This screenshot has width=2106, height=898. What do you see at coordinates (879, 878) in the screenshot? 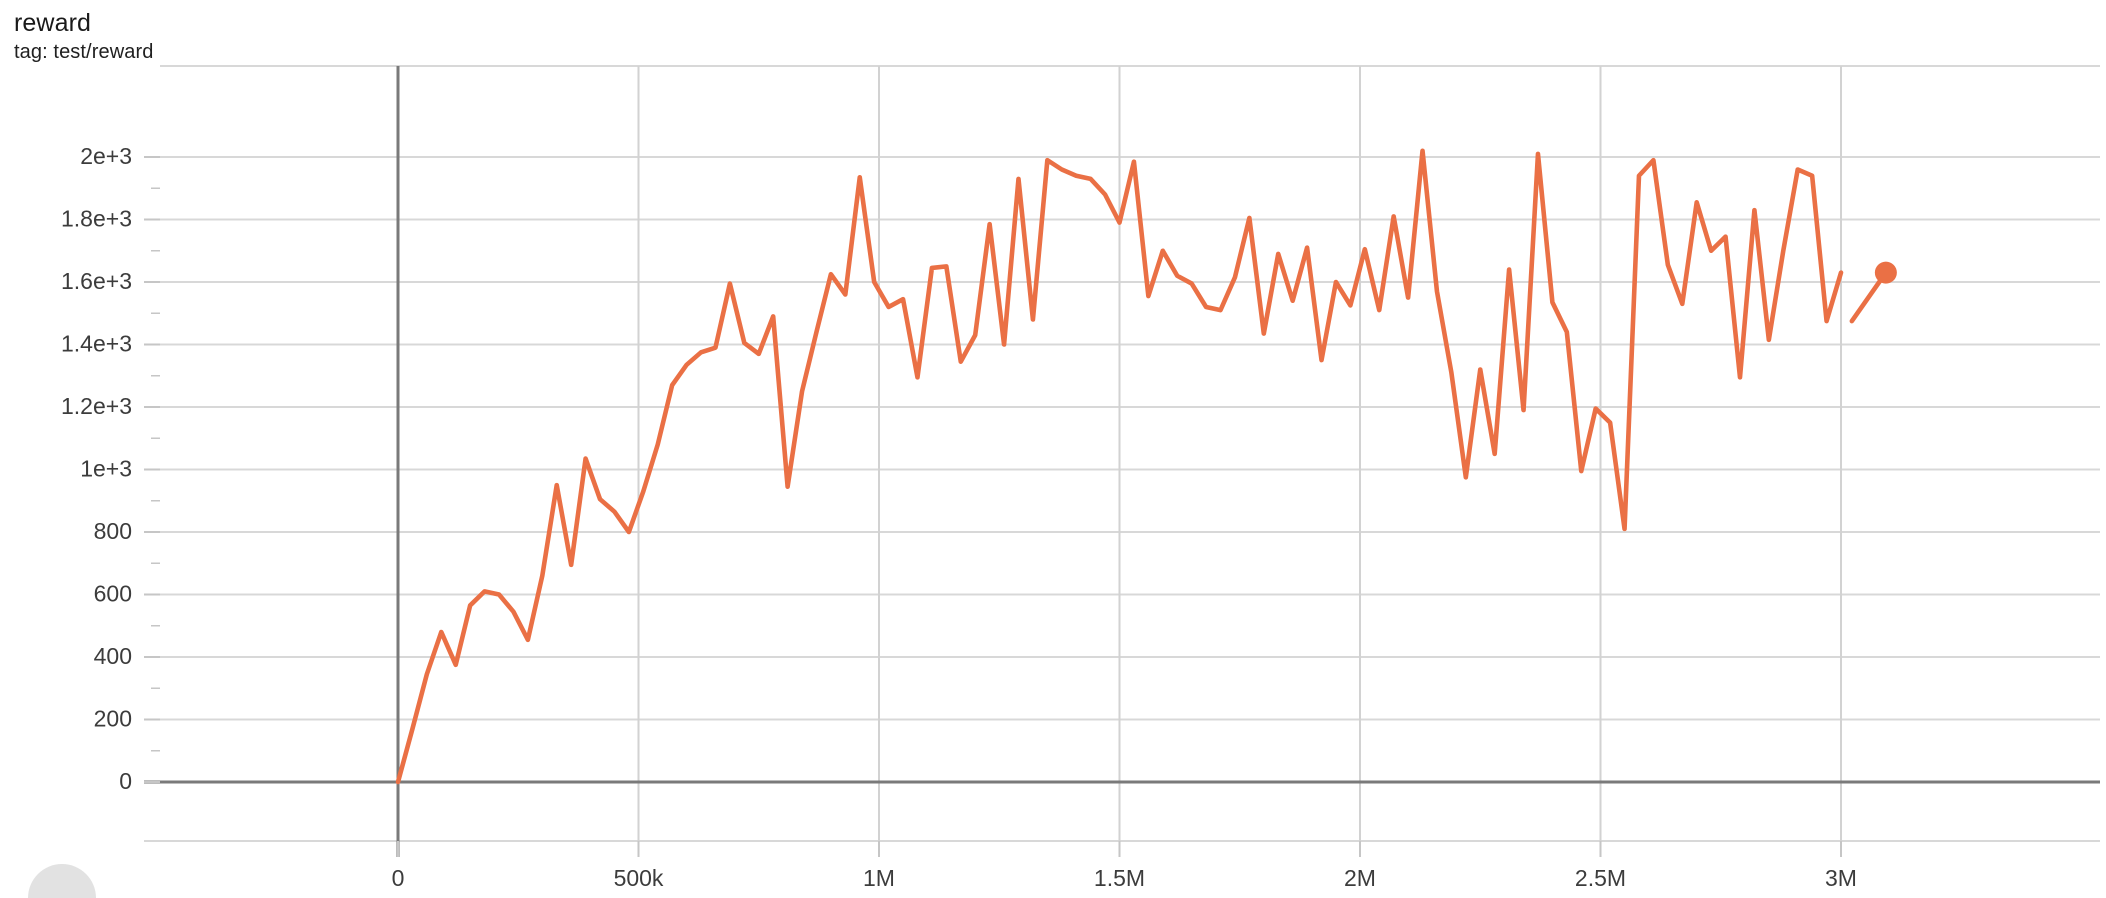
I see `x-axis-tick-label: 1M` at bounding box center [879, 878].